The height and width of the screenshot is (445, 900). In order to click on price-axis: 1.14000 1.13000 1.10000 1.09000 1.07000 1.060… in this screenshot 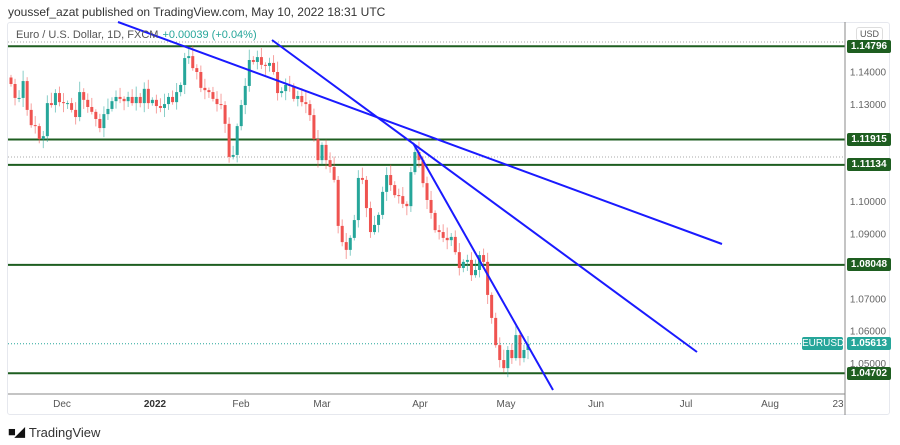, I will do `click(868, 219)`.